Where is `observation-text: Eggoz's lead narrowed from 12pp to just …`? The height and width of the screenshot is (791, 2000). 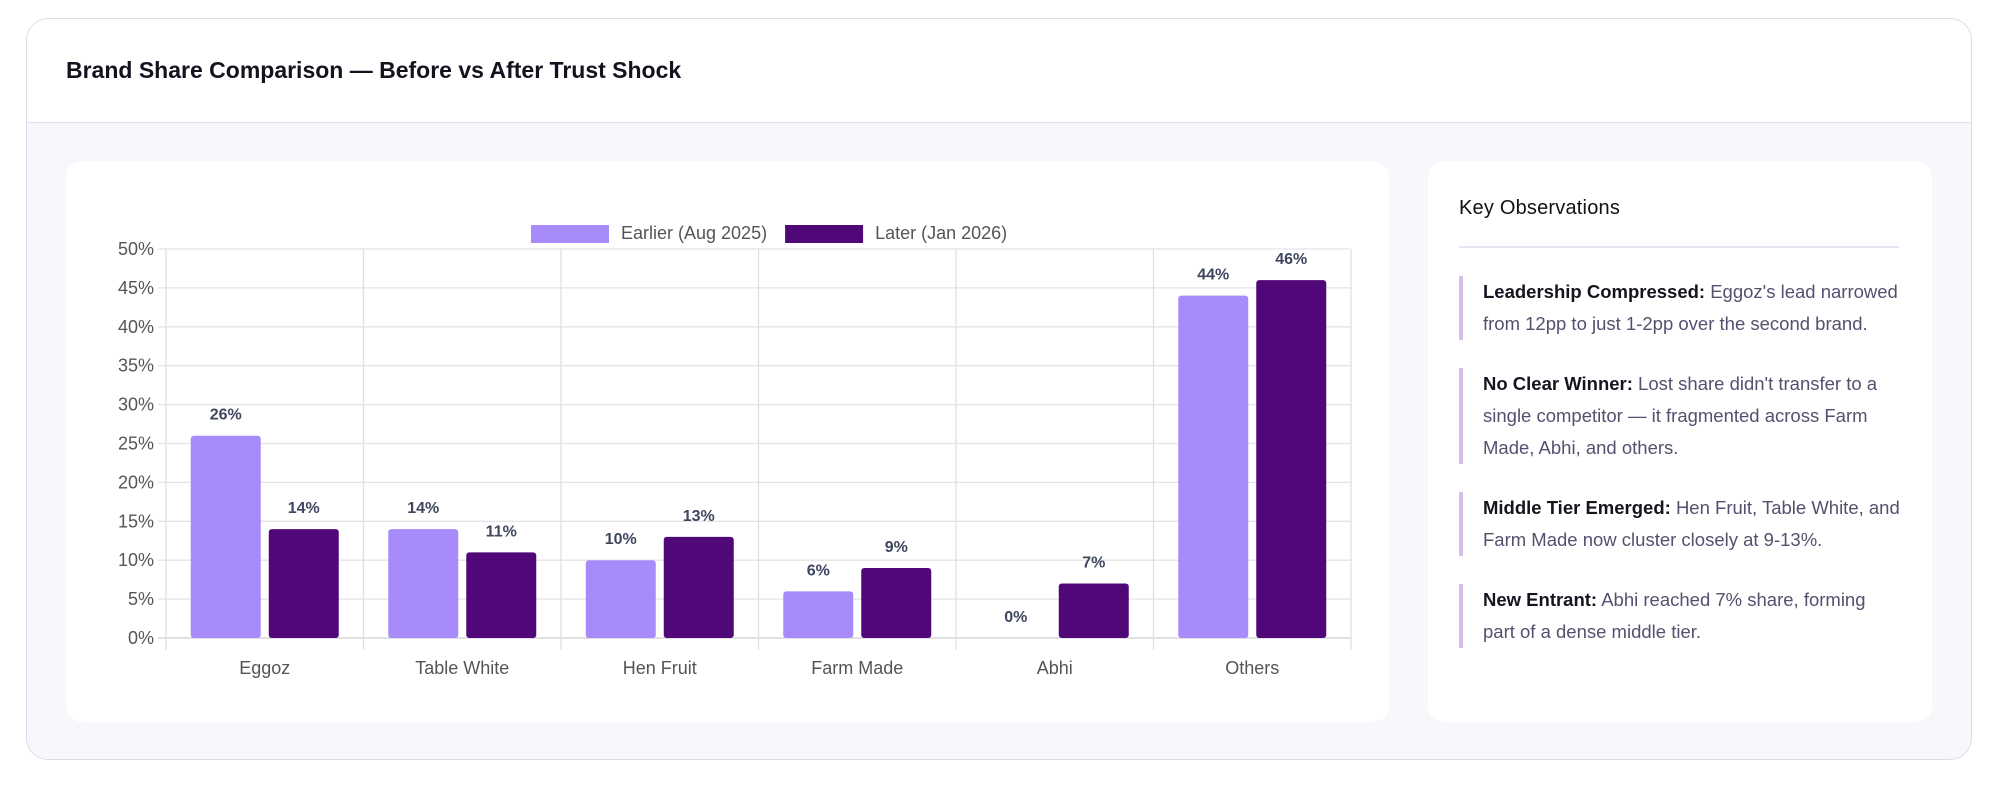 observation-text: Eggoz's lead narrowed from 12pp to just … is located at coordinates (1690, 307).